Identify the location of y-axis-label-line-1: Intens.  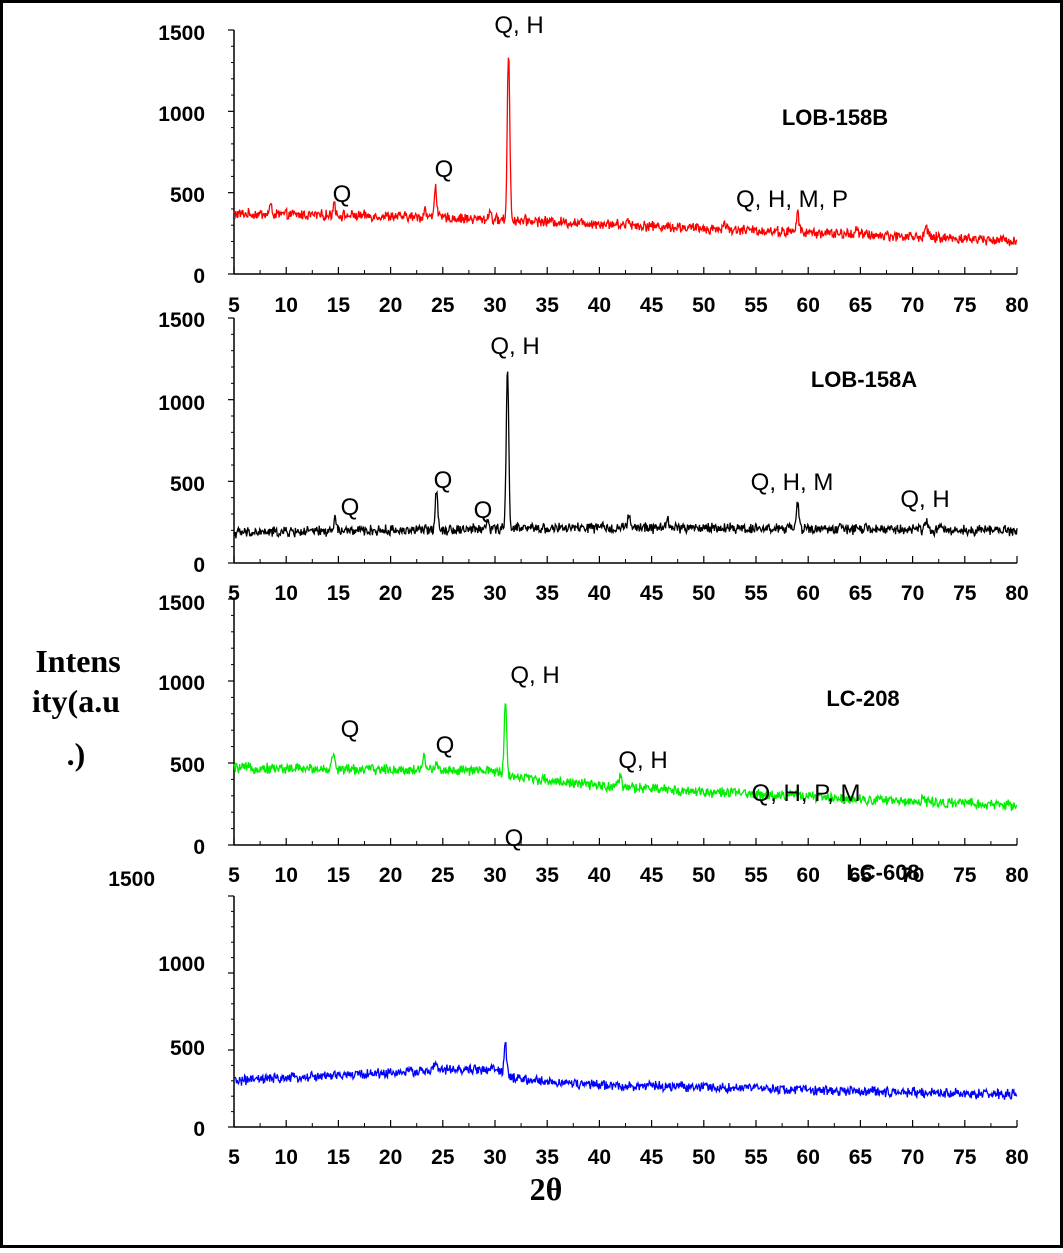
(77, 661).